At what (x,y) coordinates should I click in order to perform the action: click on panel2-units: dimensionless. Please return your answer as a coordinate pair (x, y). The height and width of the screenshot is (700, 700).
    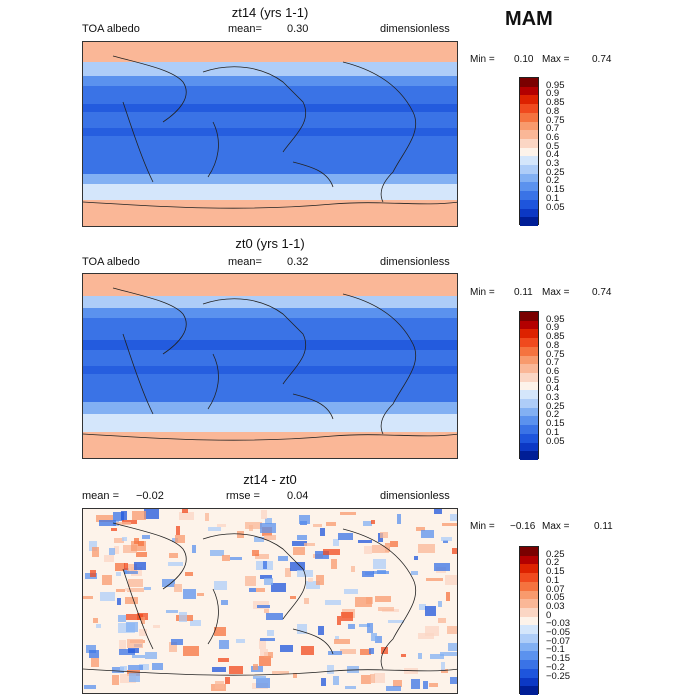
    Looking at the image, I should click on (415, 262).